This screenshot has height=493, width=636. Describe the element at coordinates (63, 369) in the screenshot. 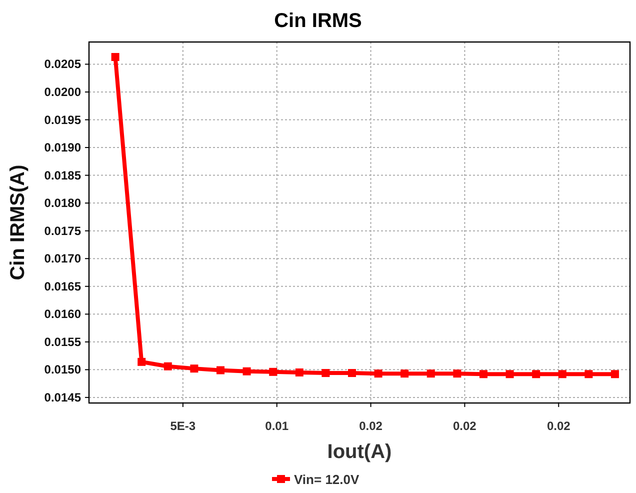

I see `y-tick-label: 0.0150` at that location.